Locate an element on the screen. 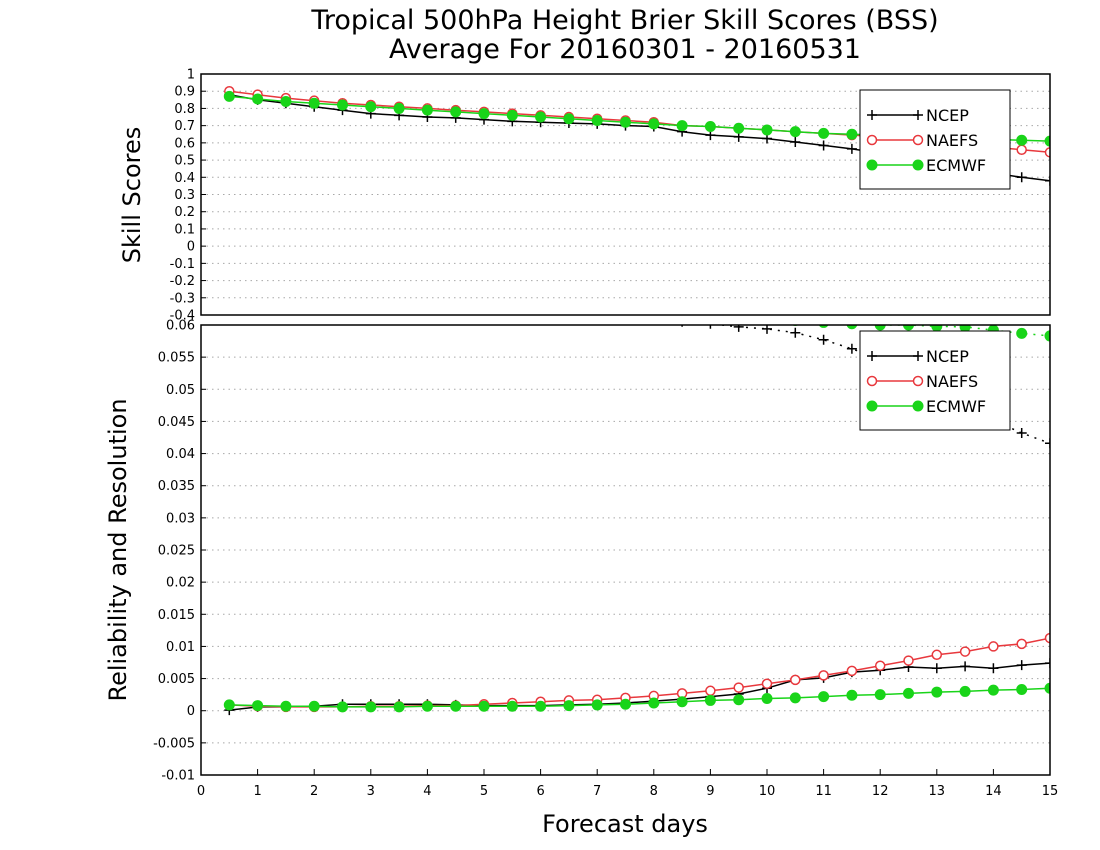  bottom-legend-label-naefs: NAEFS is located at coordinates (952, 381).